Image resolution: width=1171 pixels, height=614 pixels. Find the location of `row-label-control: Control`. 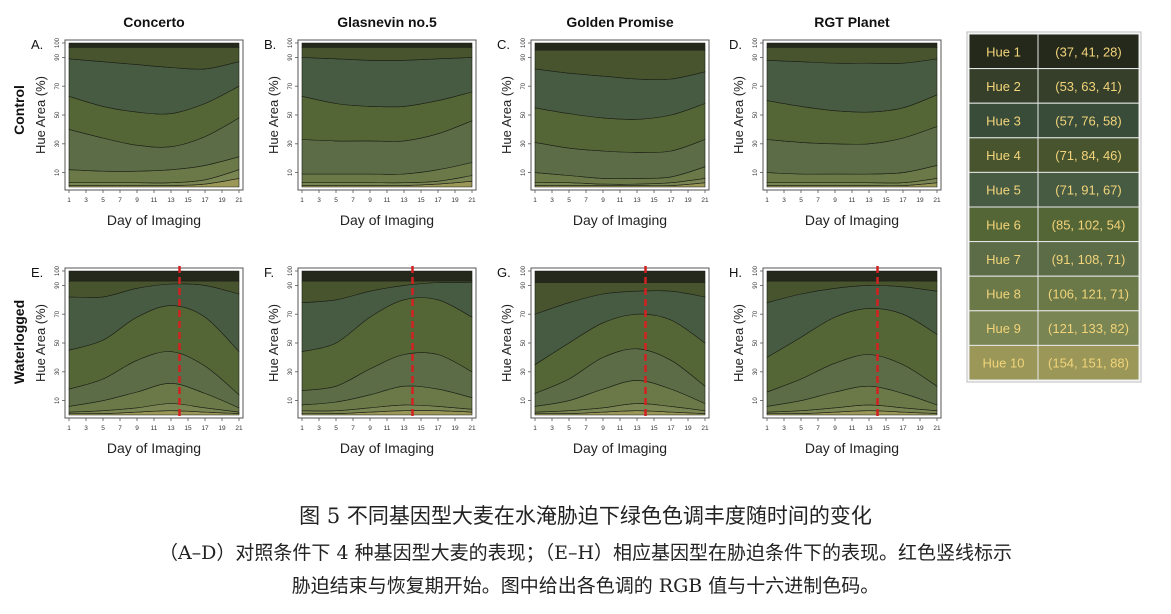

row-label-control: Control is located at coordinates (19, 110).